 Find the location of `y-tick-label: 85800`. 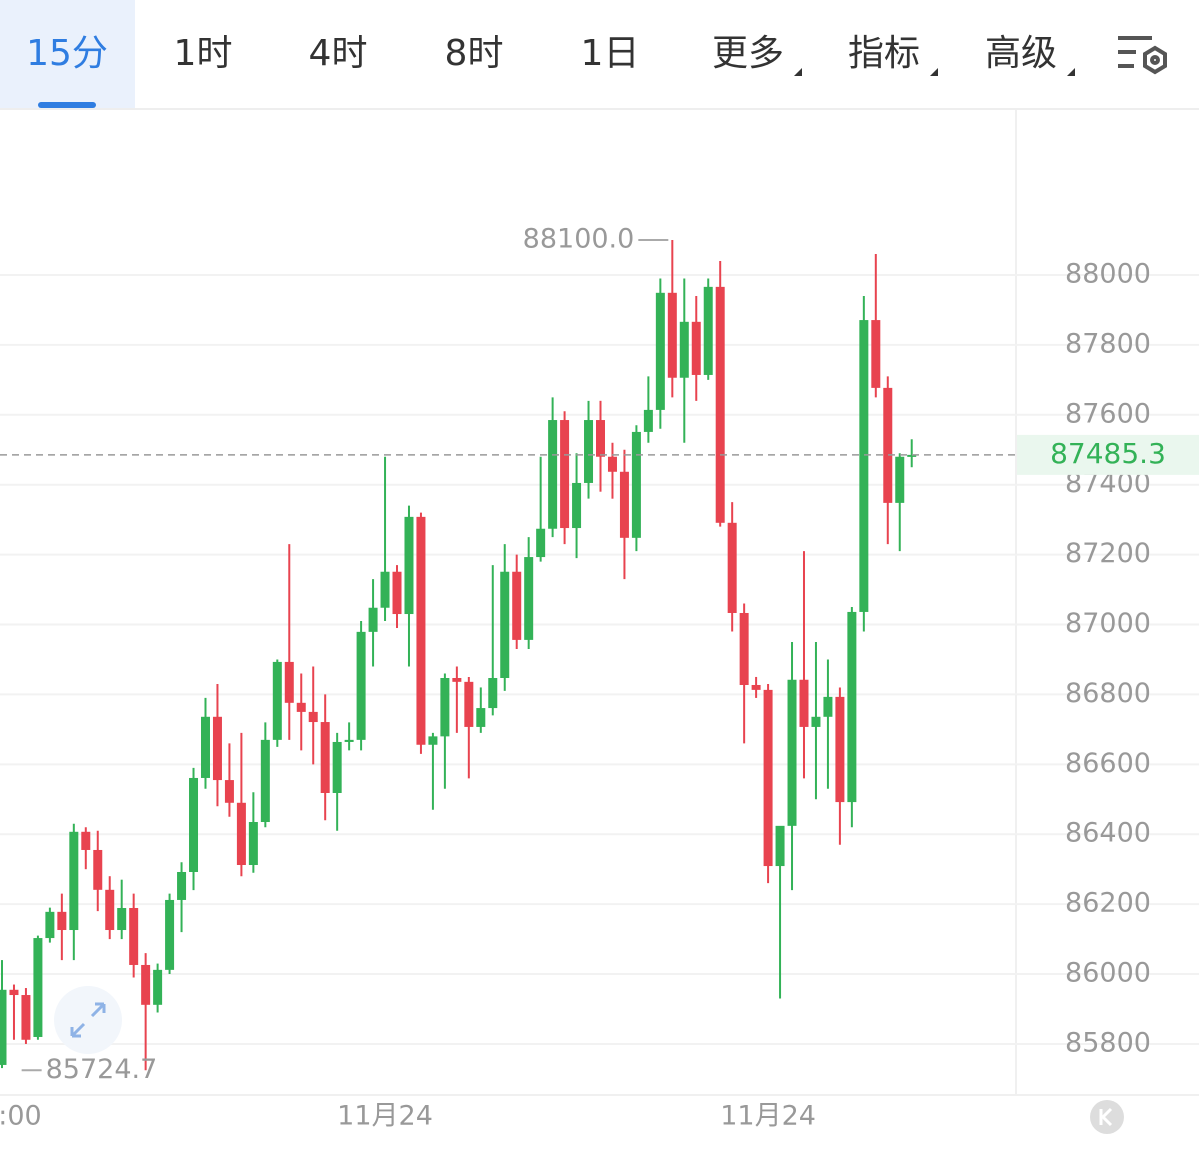

y-tick-label: 85800 is located at coordinates (1108, 1042).